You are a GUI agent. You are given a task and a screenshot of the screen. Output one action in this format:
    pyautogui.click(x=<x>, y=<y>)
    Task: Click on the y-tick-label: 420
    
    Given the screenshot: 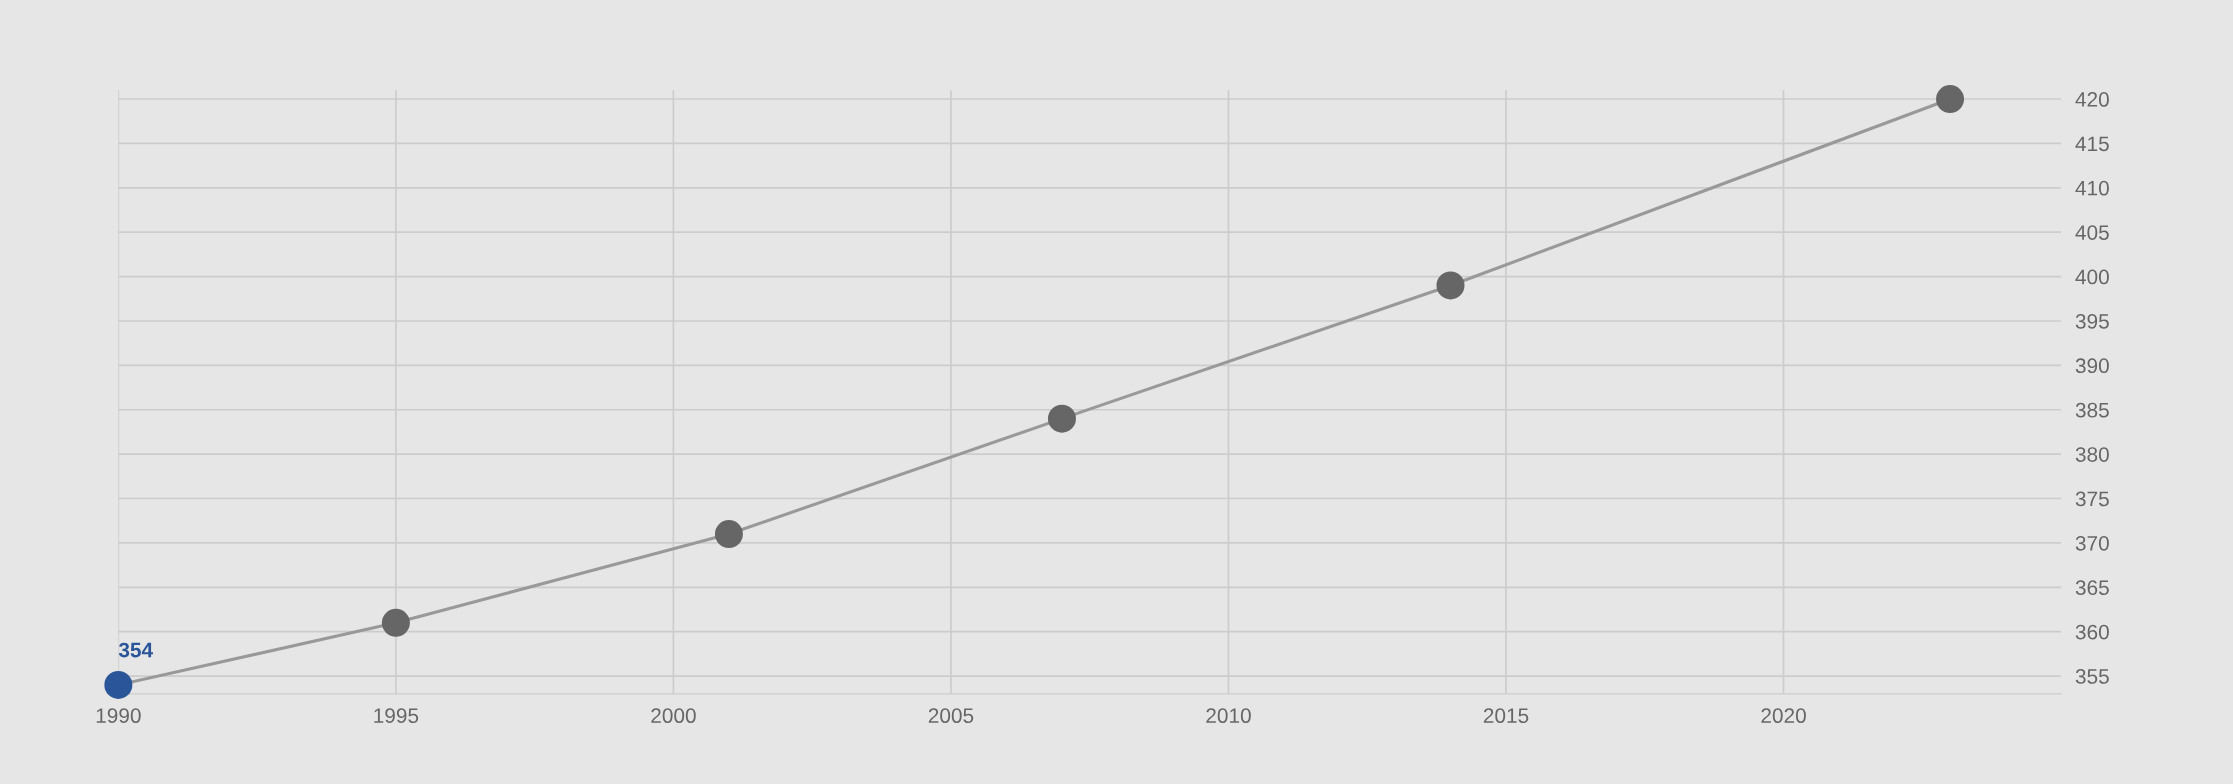 What is the action you would take?
    pyautogui.click(x=2092, y=99)
    